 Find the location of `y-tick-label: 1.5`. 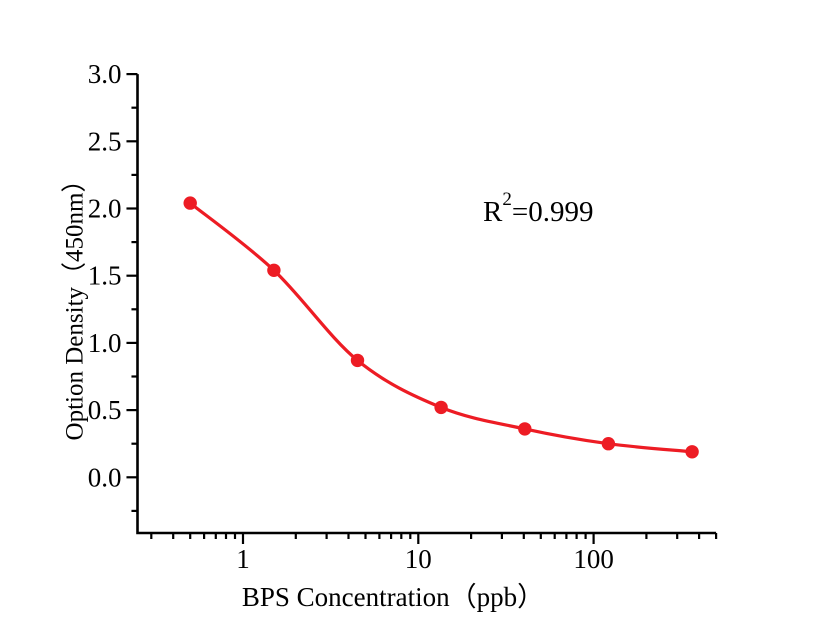

y-tick-label: 1.5 is located at coordinates (105, 276).